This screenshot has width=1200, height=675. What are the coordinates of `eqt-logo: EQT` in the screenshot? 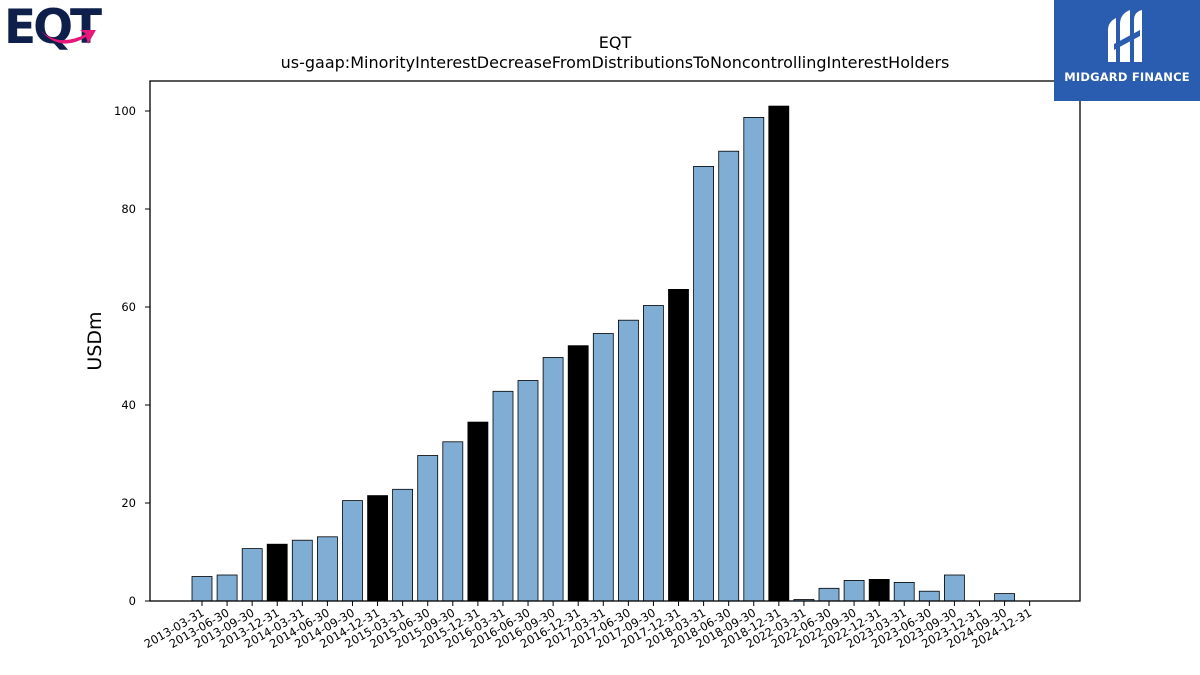 It's located at (54, 27).